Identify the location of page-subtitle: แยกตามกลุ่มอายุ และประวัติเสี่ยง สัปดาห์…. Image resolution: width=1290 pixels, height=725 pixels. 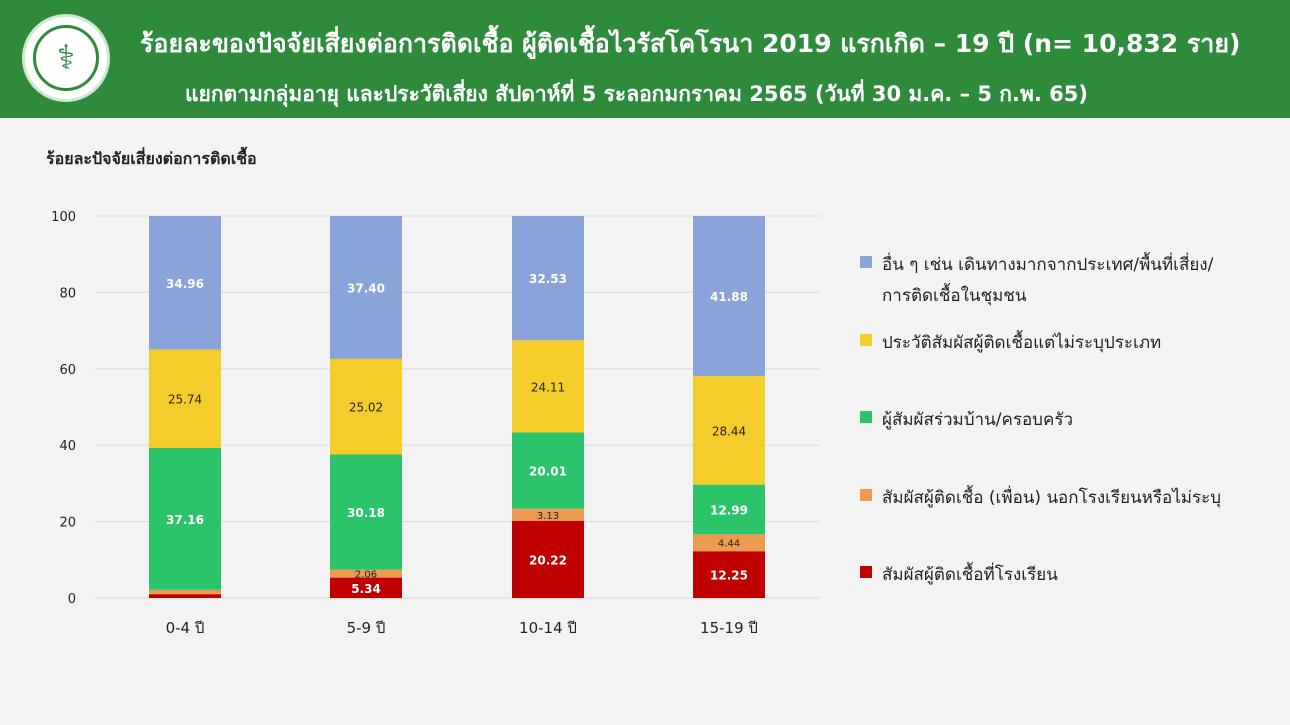
(636, 94).